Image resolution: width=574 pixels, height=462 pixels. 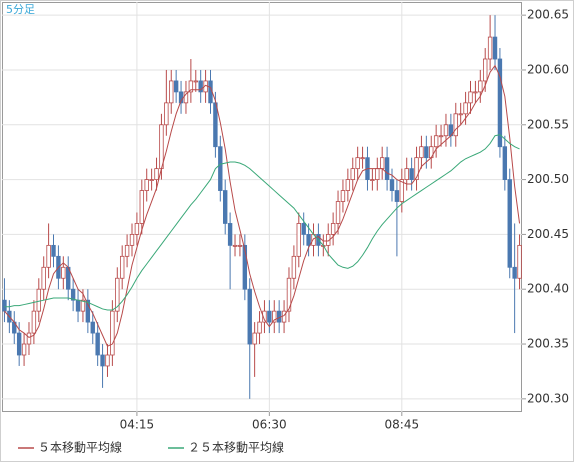 I want to click on legend-label: ２５本移動平均線, so click(x=236, y=447).